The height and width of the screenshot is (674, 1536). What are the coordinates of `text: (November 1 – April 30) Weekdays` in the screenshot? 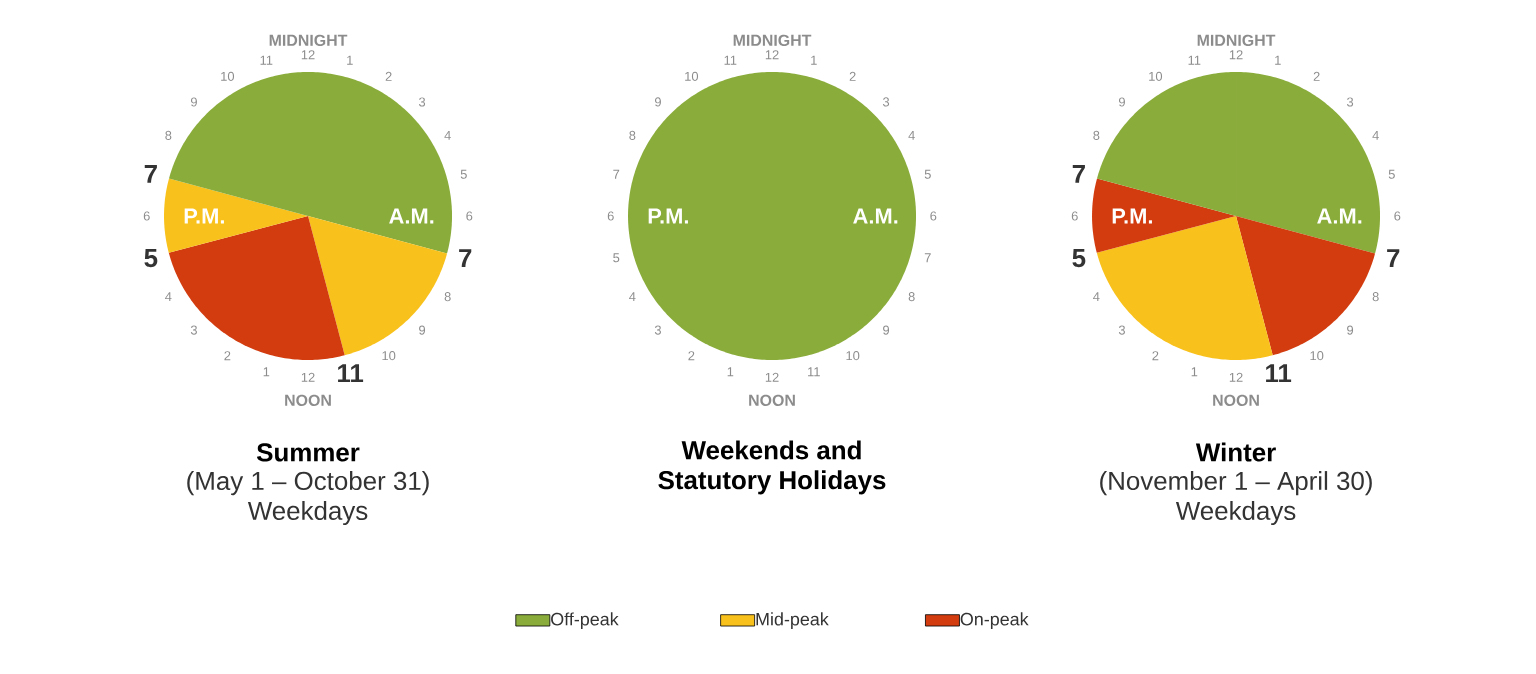 It's located at (1236, 498).